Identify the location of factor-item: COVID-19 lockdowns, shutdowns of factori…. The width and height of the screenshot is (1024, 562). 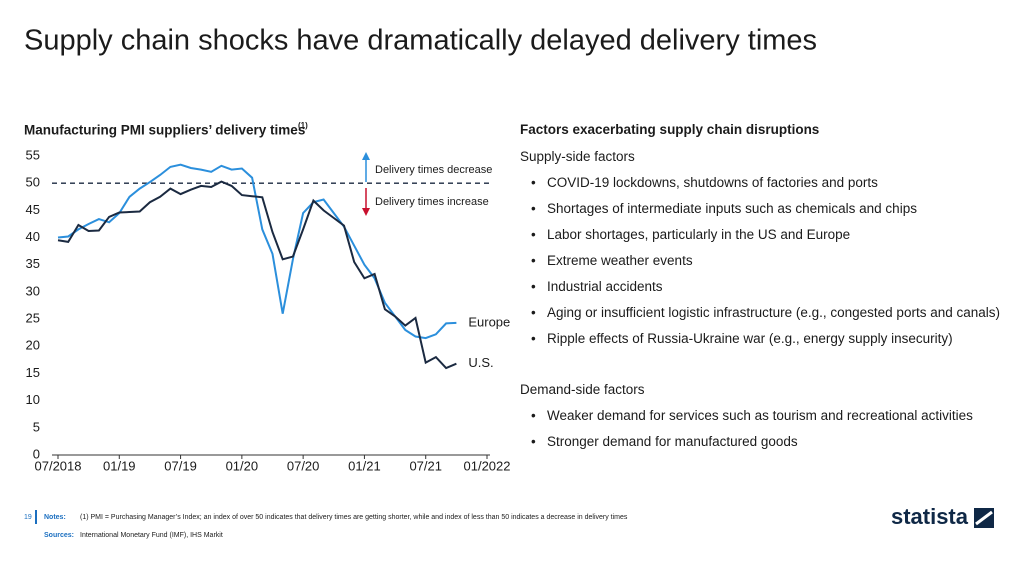
(770, 183).